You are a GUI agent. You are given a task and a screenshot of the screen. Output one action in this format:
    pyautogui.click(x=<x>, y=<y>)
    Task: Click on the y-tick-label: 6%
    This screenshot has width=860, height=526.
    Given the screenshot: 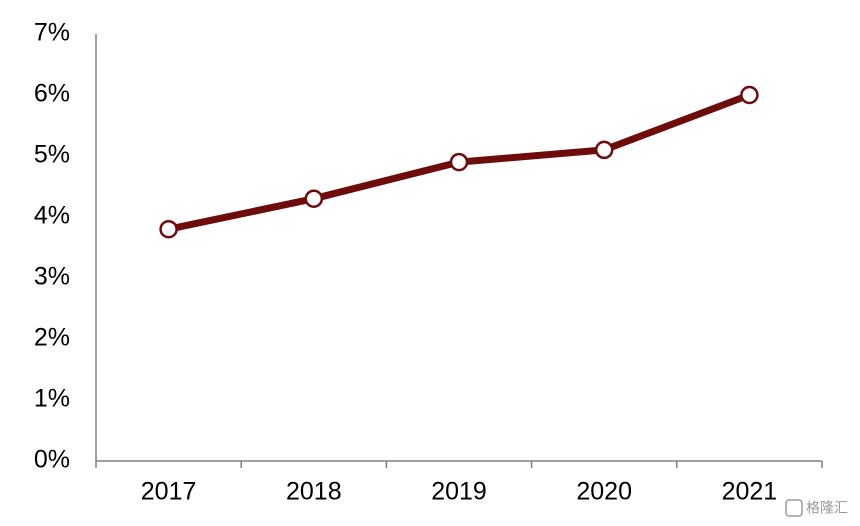 What is the action you would take?
    pyautogui.click(x=52, y=94)
    